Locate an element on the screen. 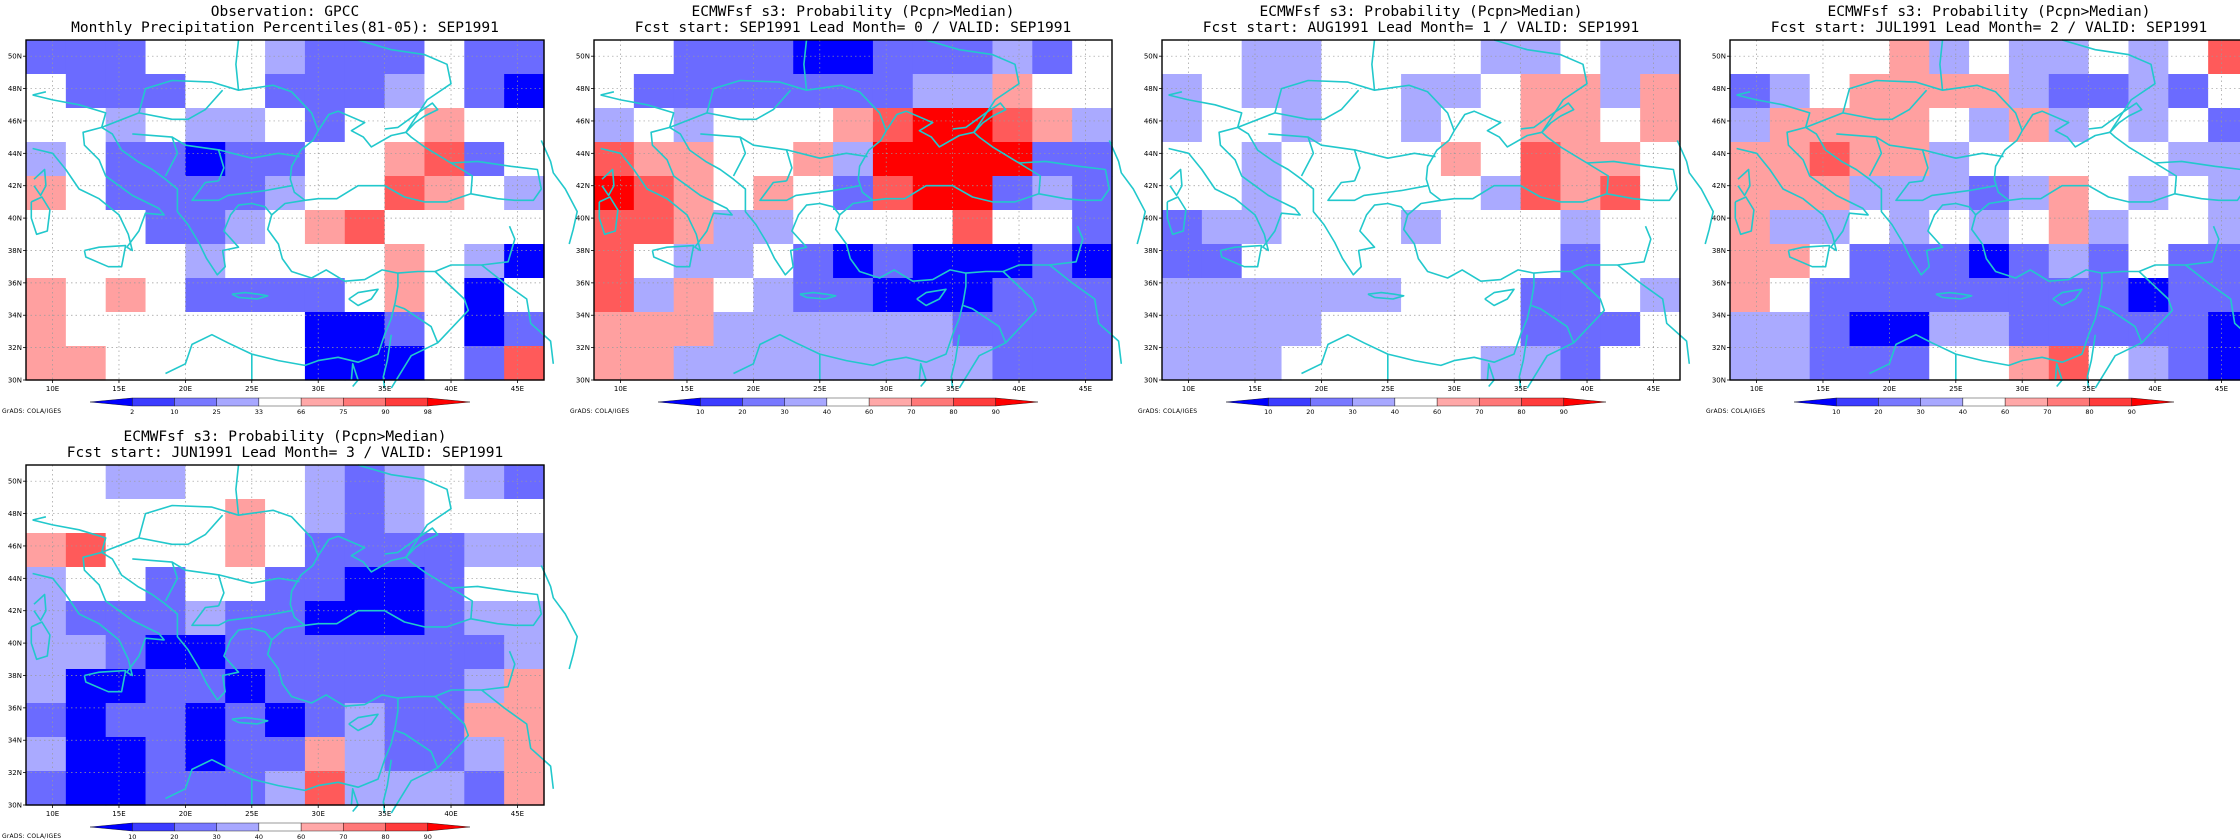  lat-label: 38N is located at coordinates (583, 251).